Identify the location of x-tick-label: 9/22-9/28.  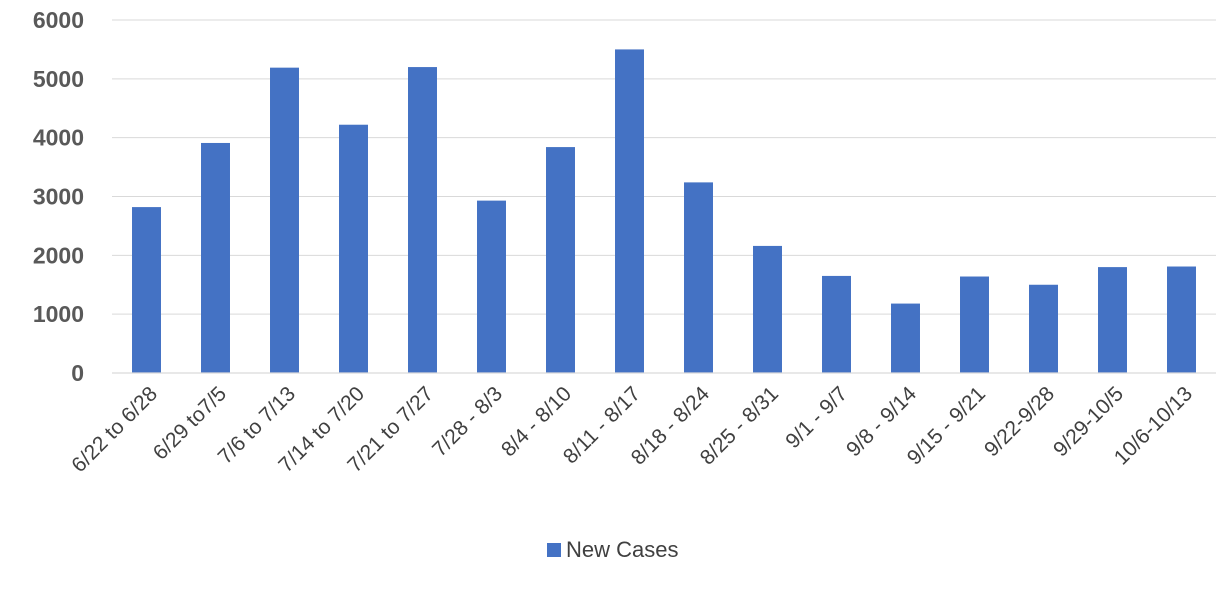
(1019, 421).